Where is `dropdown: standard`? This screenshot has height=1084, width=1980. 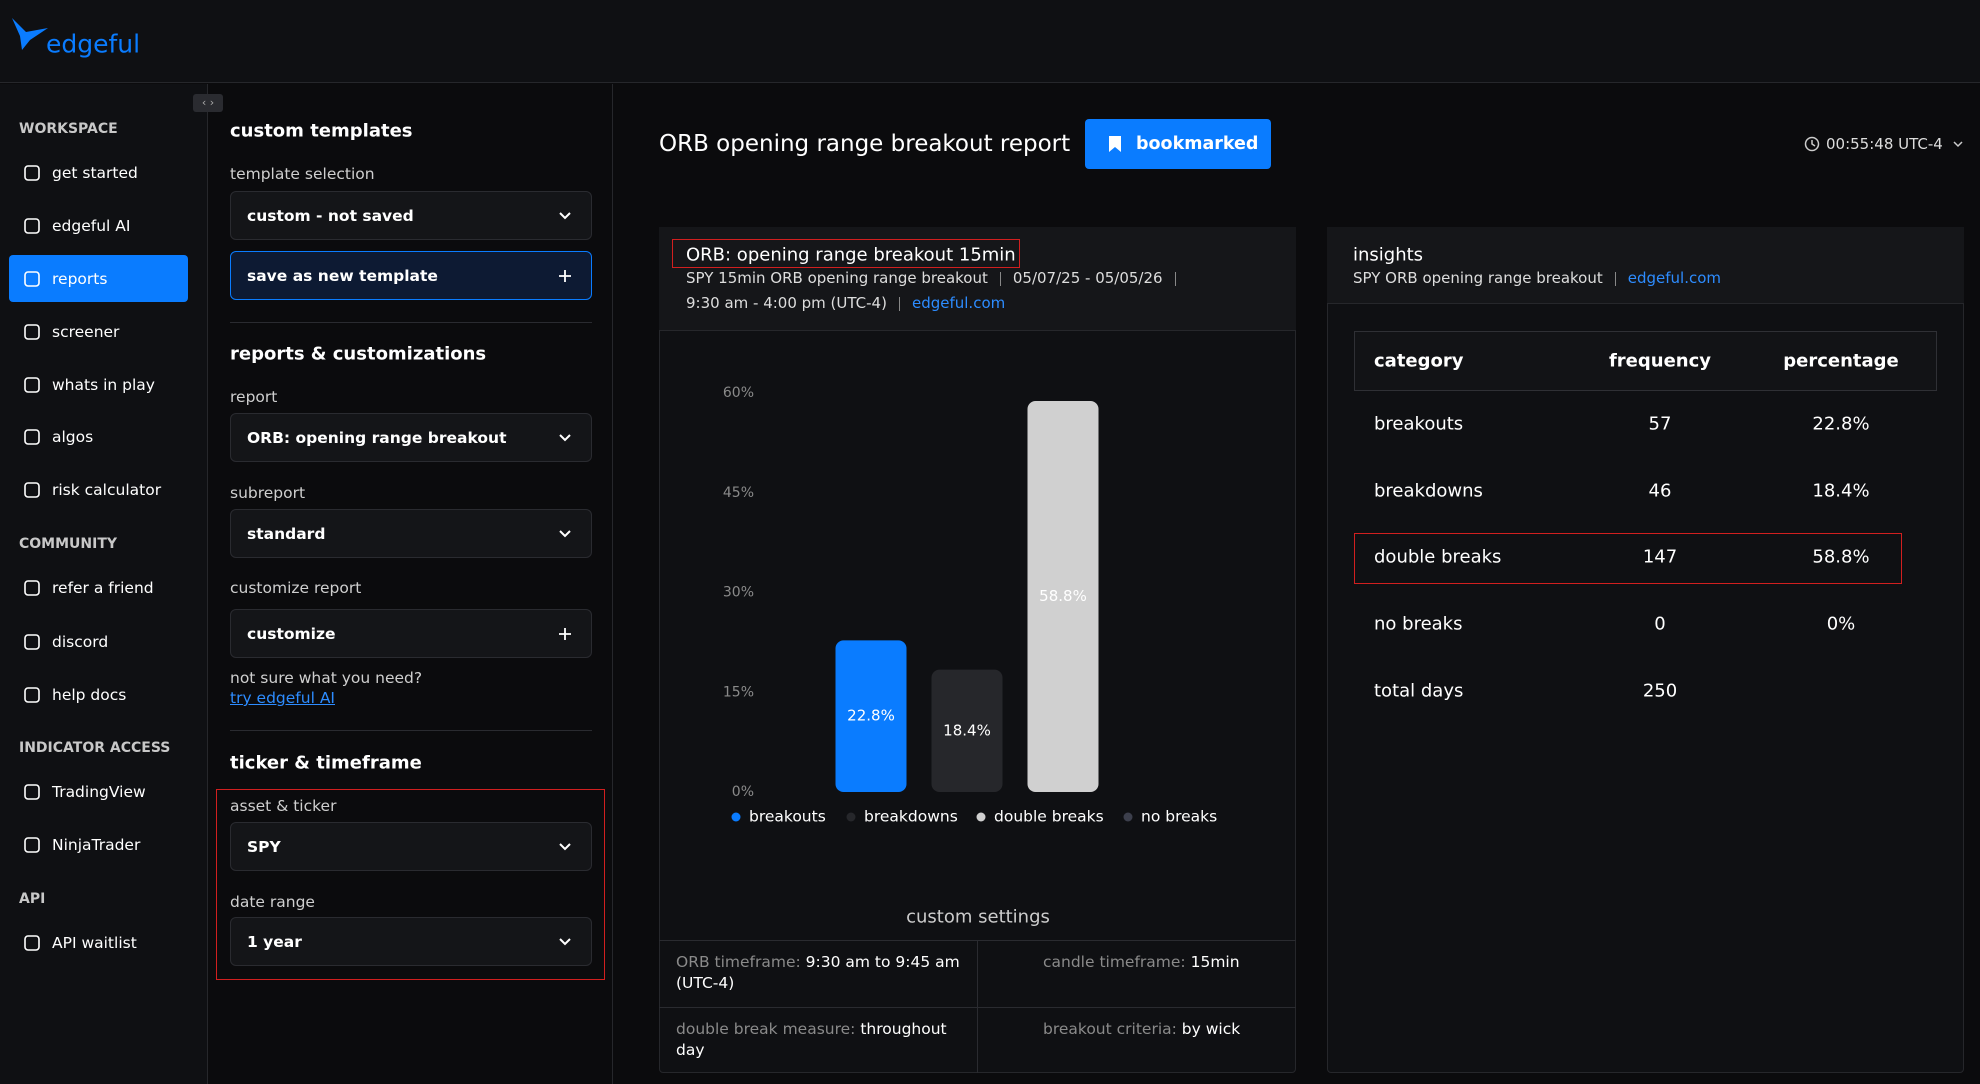
dropdown: standard is located at coordinates (411, 533).